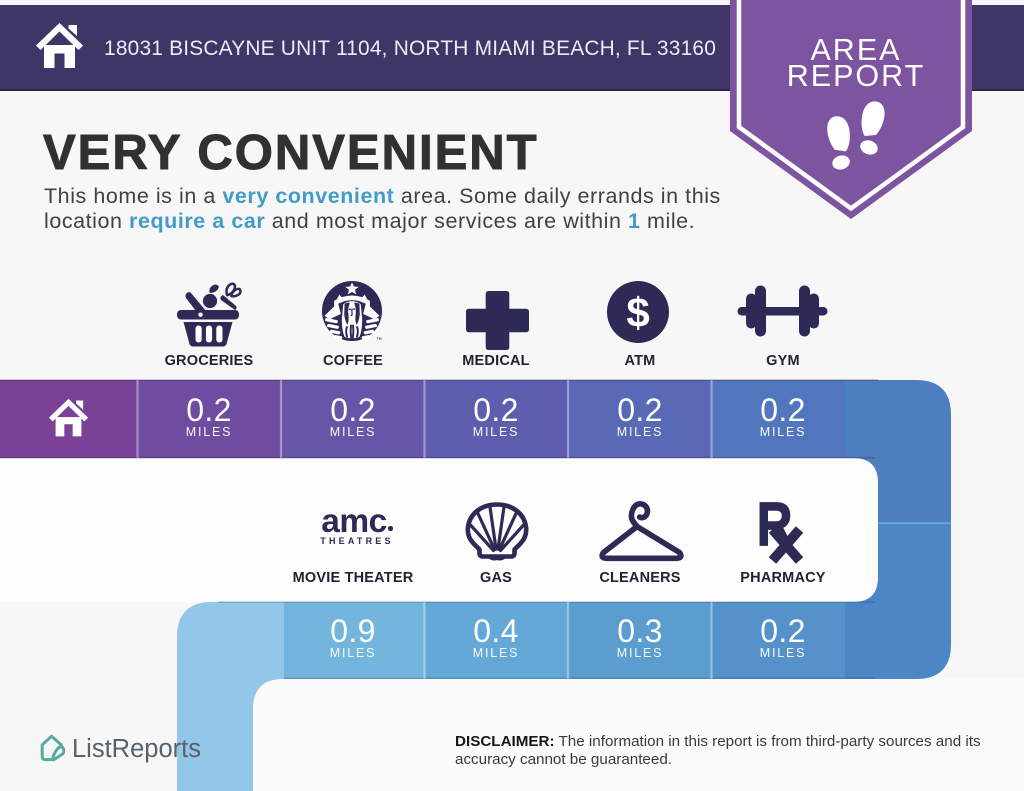  I want to click on svg-text: ™, so click(379, 340).